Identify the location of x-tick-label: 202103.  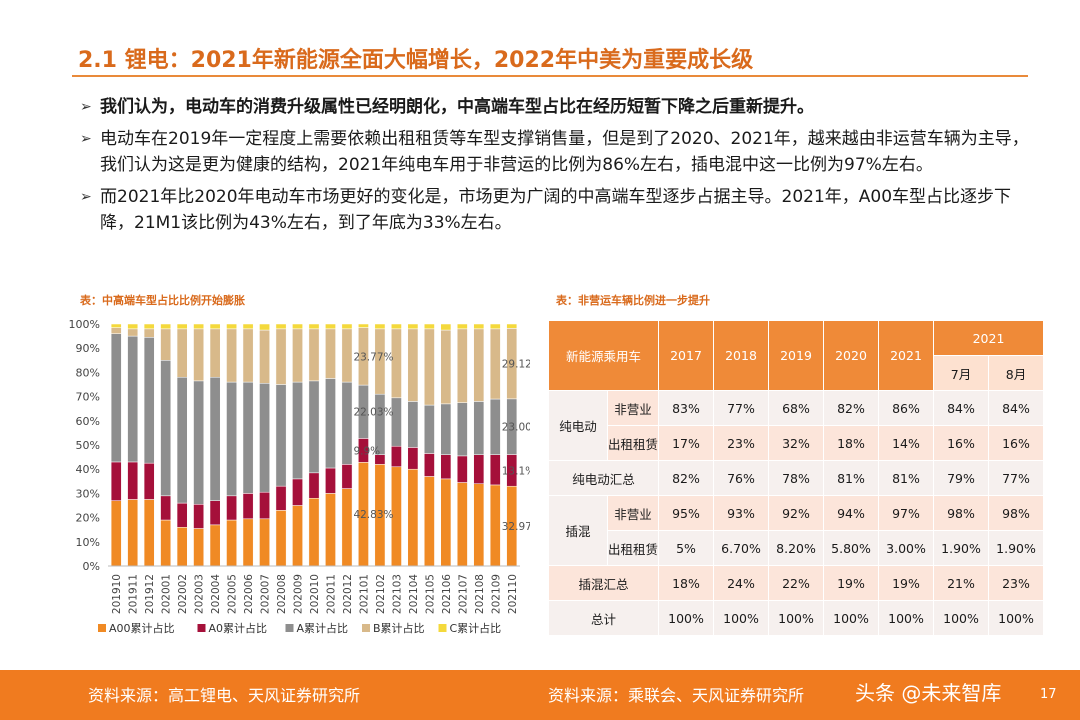
(397, 594).